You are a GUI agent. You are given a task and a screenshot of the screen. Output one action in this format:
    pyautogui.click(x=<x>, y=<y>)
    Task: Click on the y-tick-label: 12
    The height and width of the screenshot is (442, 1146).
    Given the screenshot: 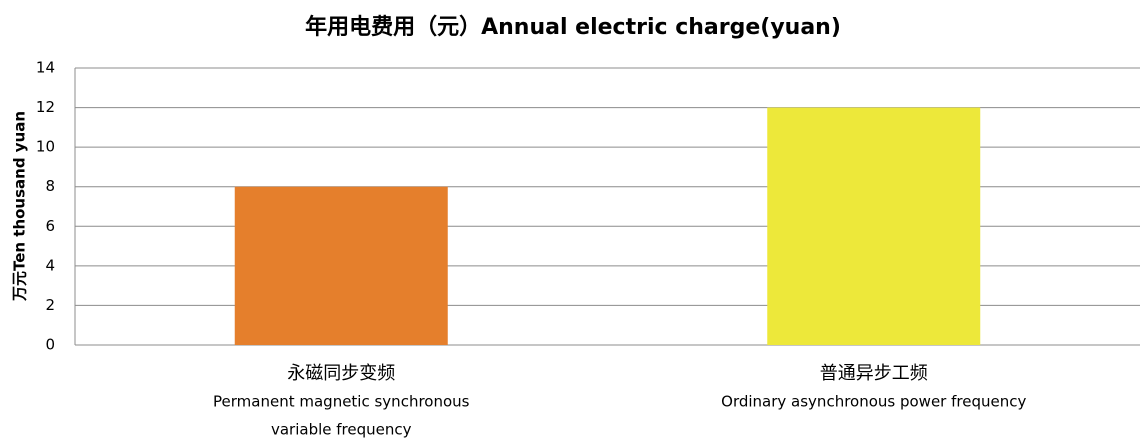 What is the action you would take?
    pyautogui.click(x=45, y=107)
    